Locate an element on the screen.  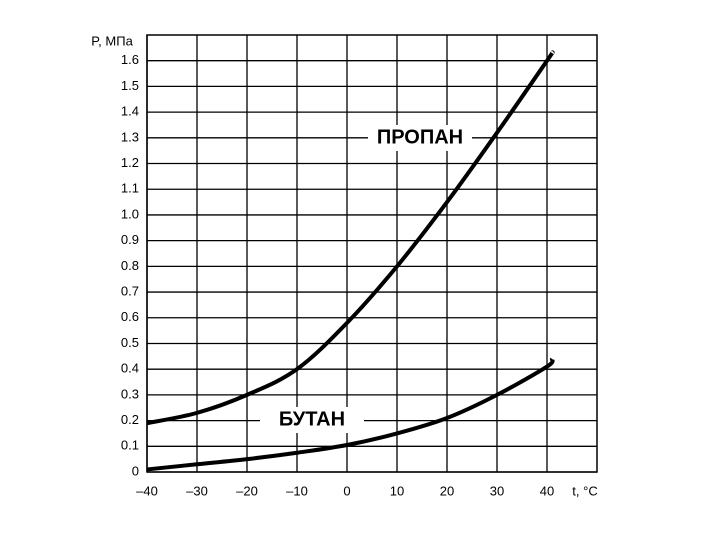
y-tick-label: 1.2 is located at coordinates (130, 162).